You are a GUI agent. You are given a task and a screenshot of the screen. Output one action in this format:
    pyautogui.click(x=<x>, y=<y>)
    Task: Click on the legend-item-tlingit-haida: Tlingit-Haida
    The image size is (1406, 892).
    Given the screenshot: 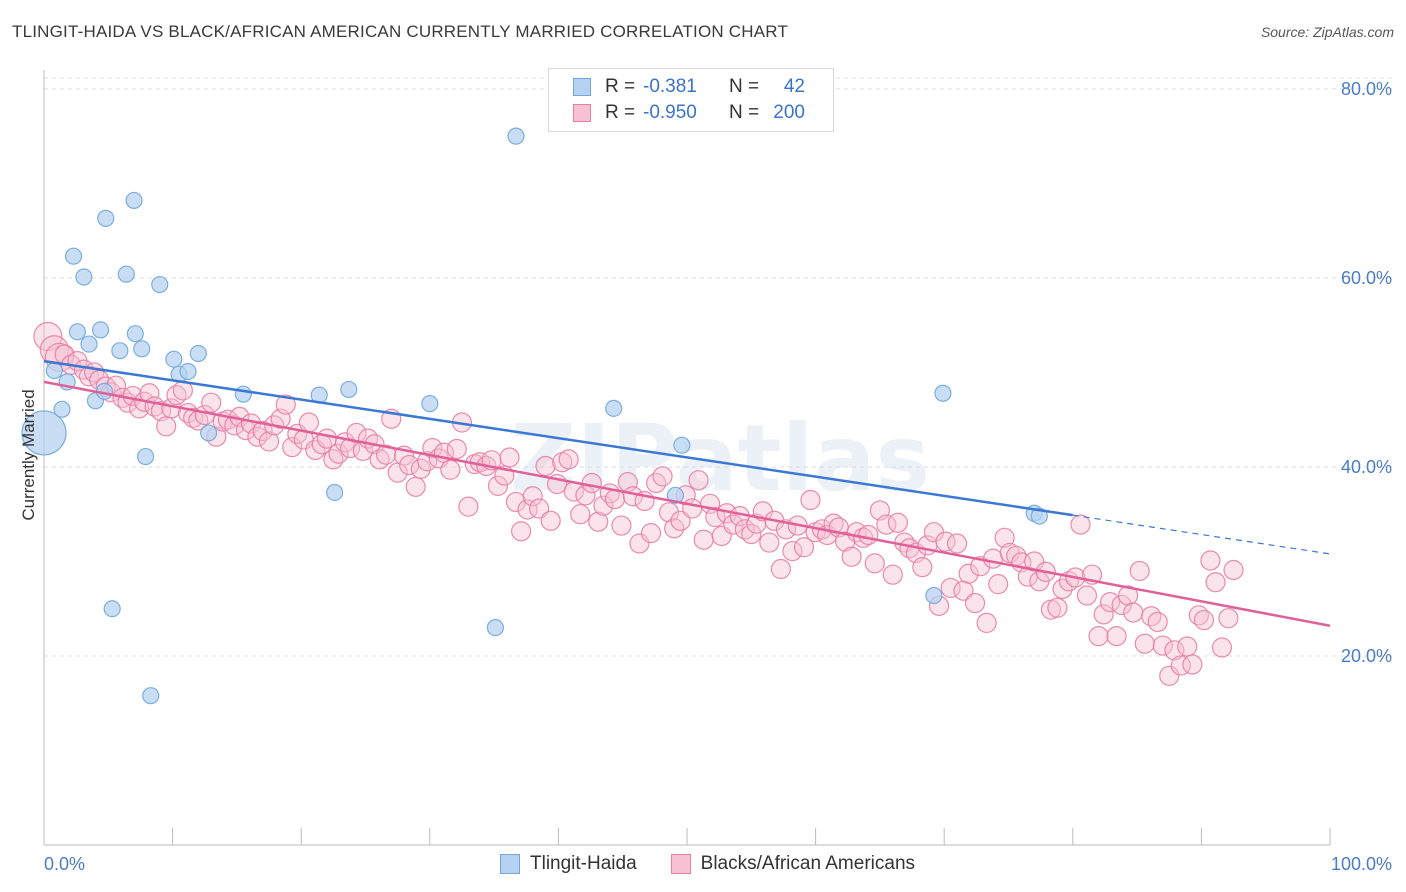 What is the action you would take?
    pyautogui.click(x=568, y=864)
    